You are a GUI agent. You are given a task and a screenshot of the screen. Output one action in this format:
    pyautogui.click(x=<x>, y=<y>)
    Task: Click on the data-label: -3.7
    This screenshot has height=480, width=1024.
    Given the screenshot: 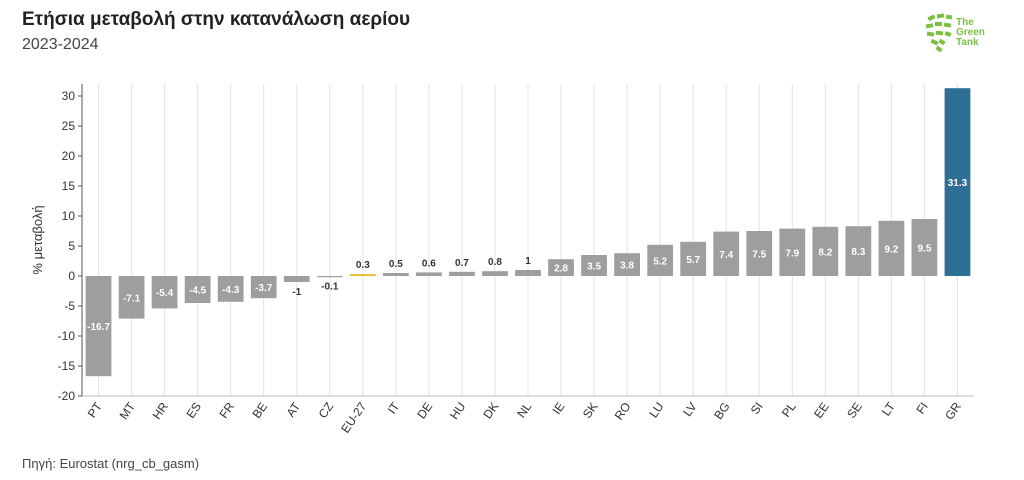 What is the action you would take?
    pyautogui.click(x=264, y=288)
    